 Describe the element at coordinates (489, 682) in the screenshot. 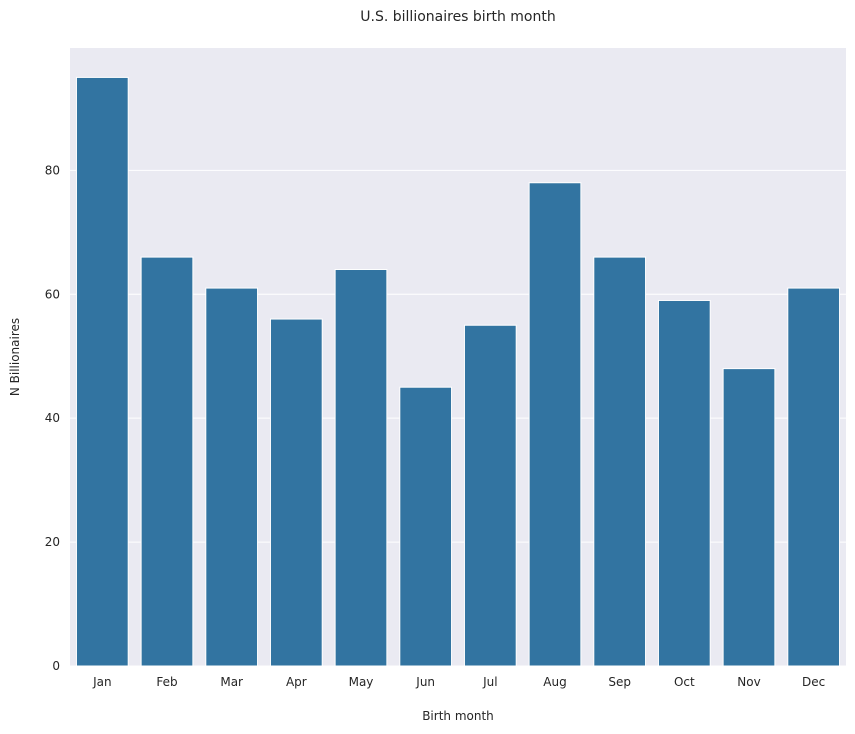

I see `x-tick-label: Jul` at that location.